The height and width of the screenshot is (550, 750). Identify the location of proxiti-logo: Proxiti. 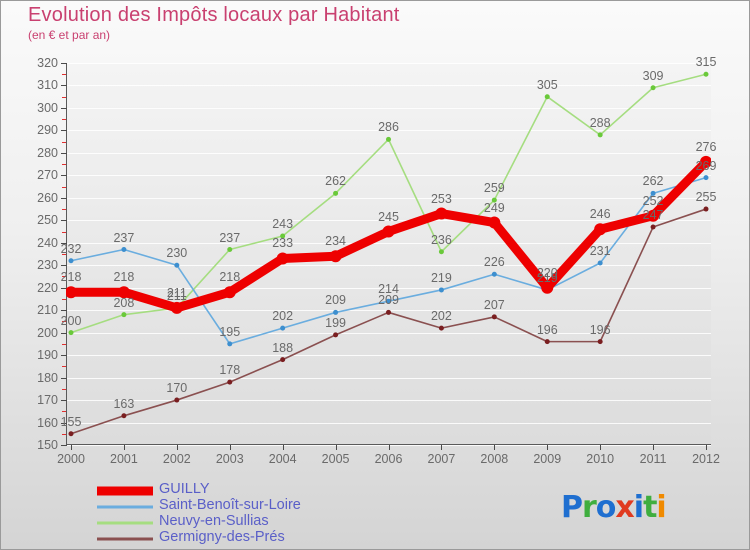
(614, 507).